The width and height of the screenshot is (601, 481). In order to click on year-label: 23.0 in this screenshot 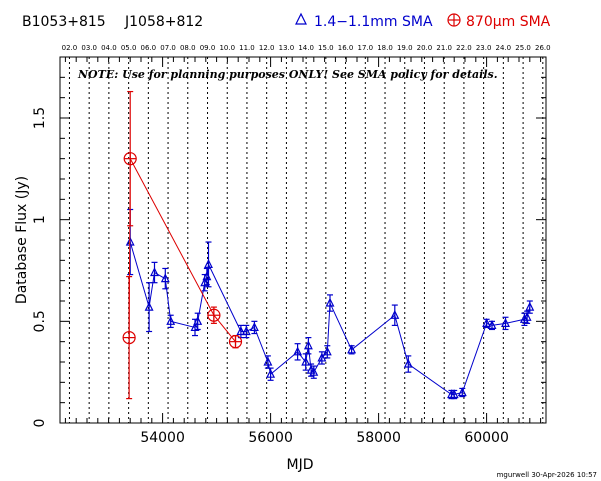, I will do `click(484, 48)`.